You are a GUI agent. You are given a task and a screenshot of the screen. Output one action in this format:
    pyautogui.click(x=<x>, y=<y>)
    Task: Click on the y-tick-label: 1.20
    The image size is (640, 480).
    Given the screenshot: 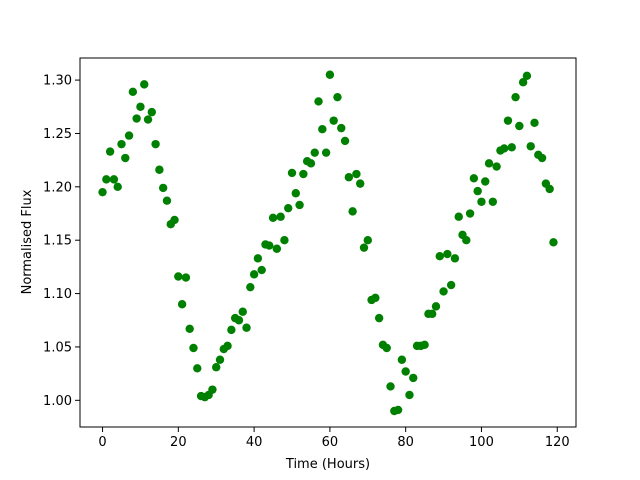 What is the action you would take?
    pyautogui.click(x=57, y=187)
    